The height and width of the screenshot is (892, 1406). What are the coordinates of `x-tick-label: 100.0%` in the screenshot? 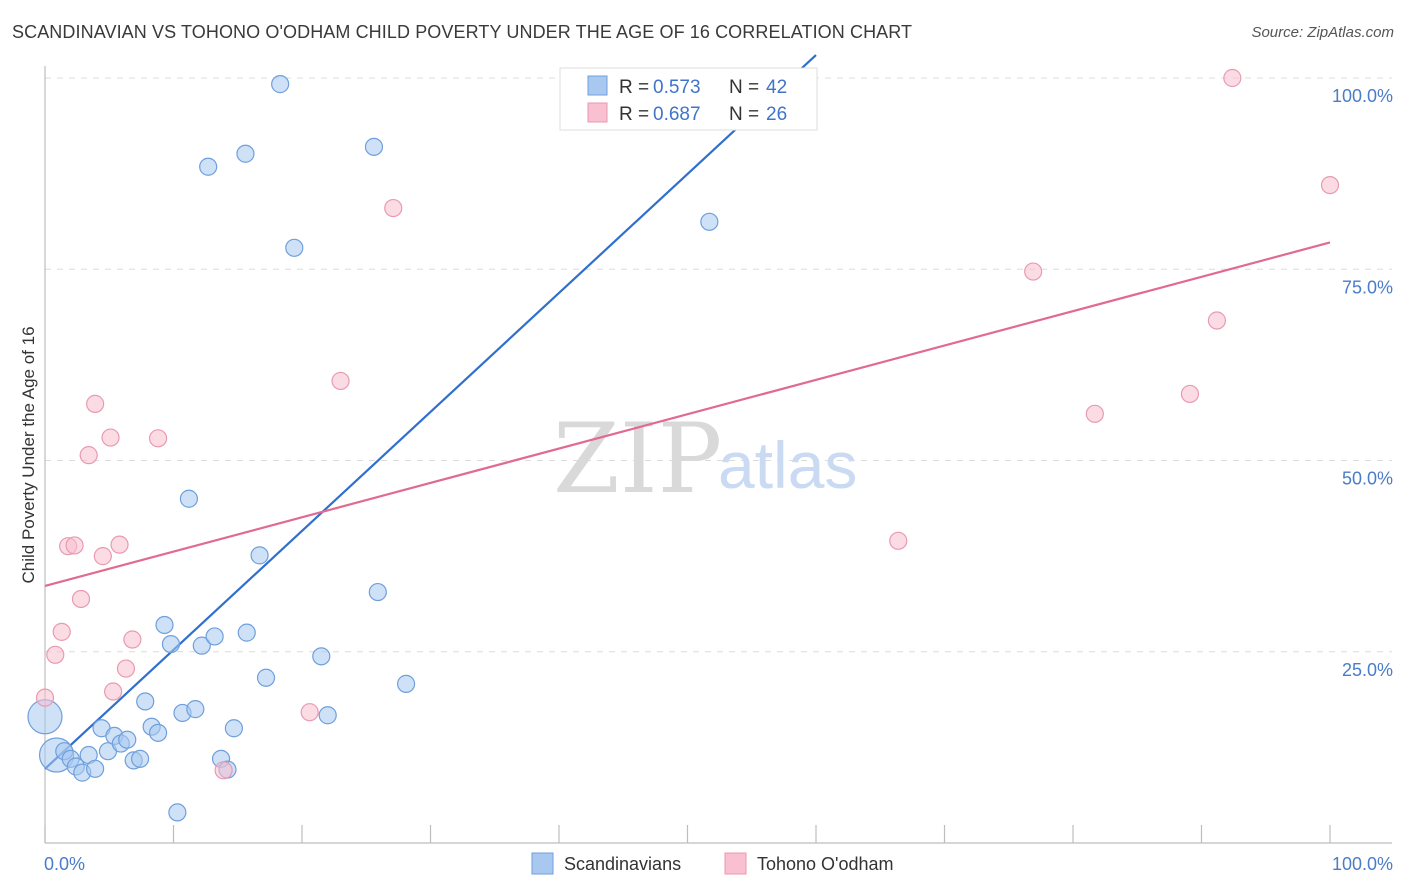 It's located at (1362, 864).